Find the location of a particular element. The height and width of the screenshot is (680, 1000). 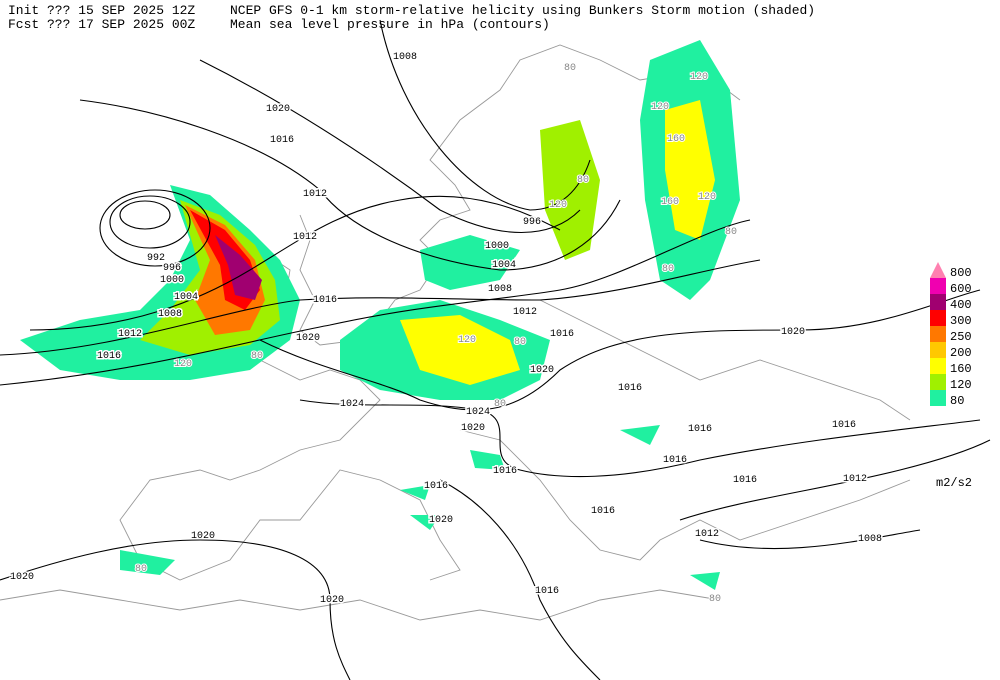

coast-west is located at coordinates (290, 470).